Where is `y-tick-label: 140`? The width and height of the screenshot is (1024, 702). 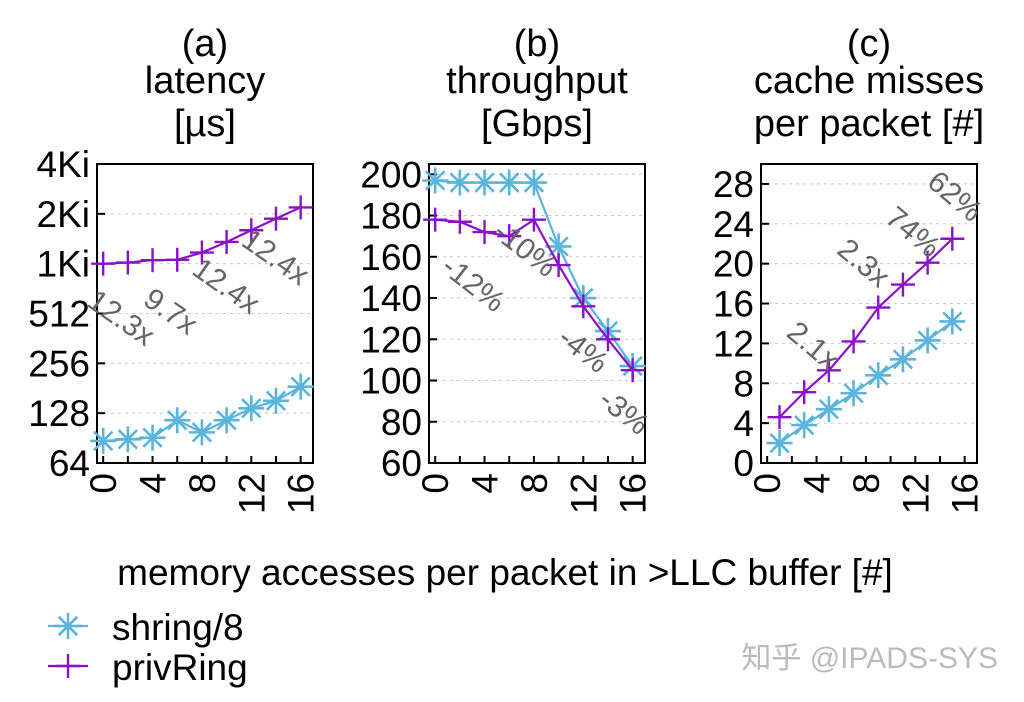 y-tick-label: 140 is located at coordinates (391, 298).